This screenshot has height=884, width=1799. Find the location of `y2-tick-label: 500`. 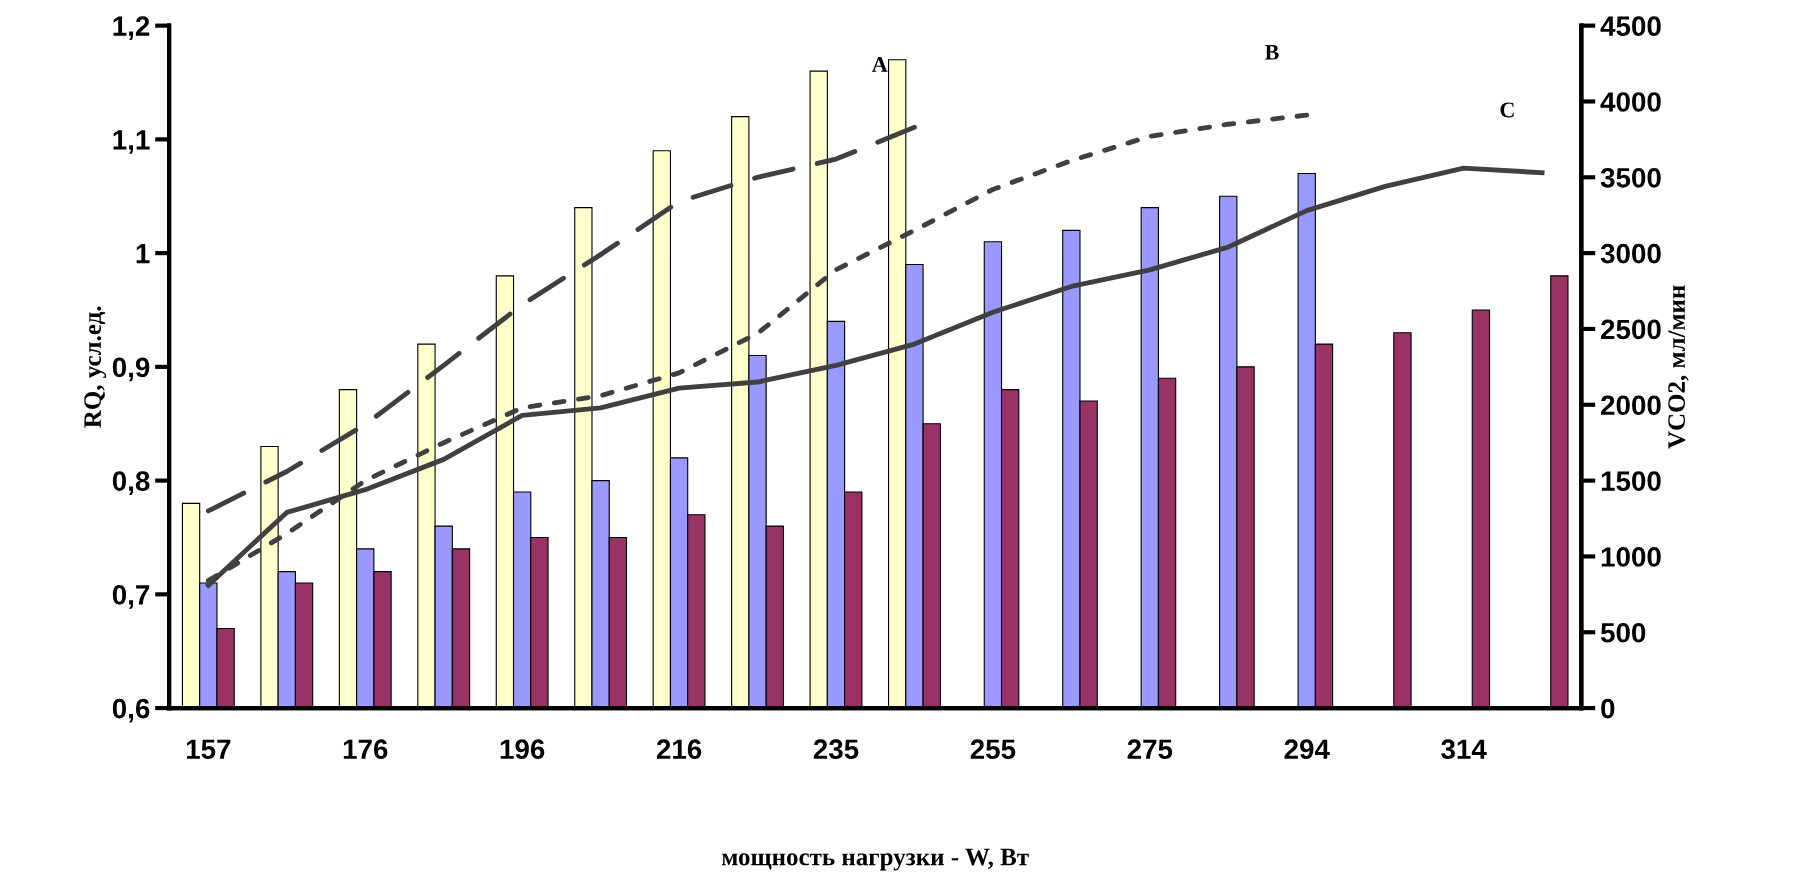

y2-tick-label: 500 is located at coordinates (1623, 632).